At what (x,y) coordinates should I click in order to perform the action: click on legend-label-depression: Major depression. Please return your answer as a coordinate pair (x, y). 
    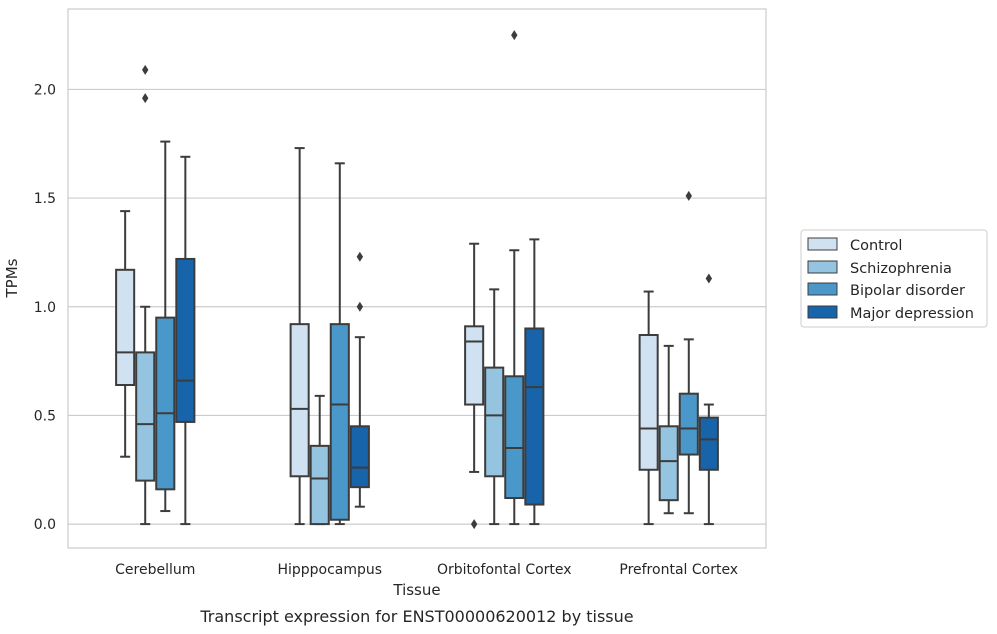
    Looking at the image, I should click on (912, 314).